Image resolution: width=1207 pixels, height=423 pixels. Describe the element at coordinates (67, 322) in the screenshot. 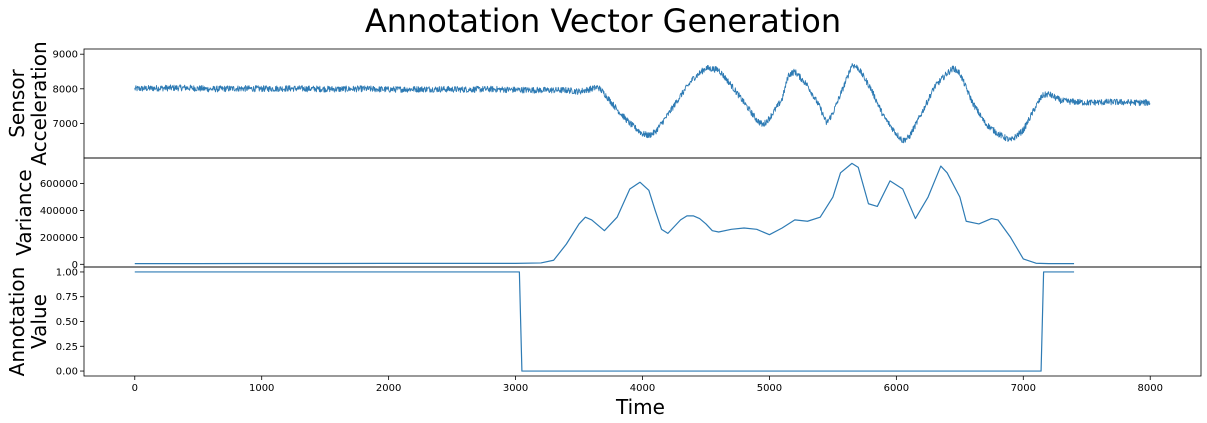

I see `y-tick-label: 0.50` at that location.